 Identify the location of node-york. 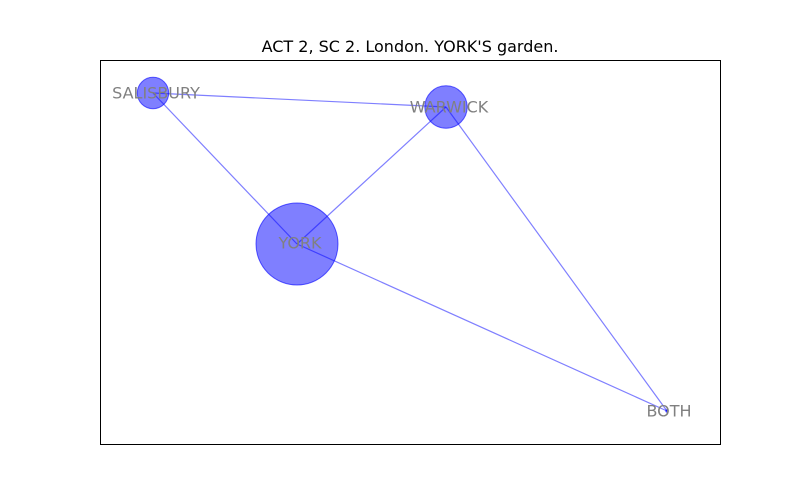
(297, 244).